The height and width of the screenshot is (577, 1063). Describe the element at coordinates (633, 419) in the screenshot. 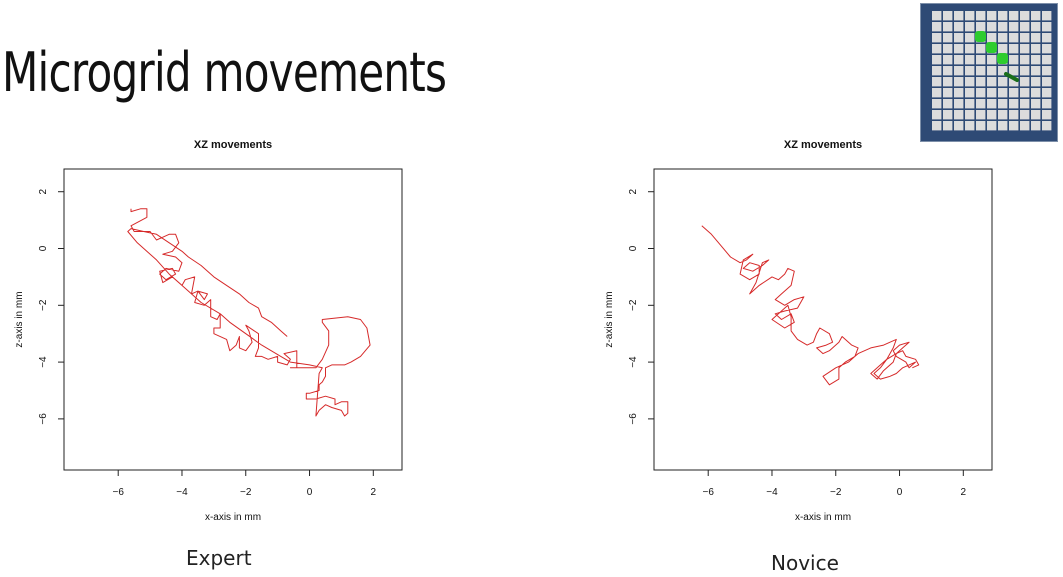

I see `novice-y-tick-label: −6` at that location.